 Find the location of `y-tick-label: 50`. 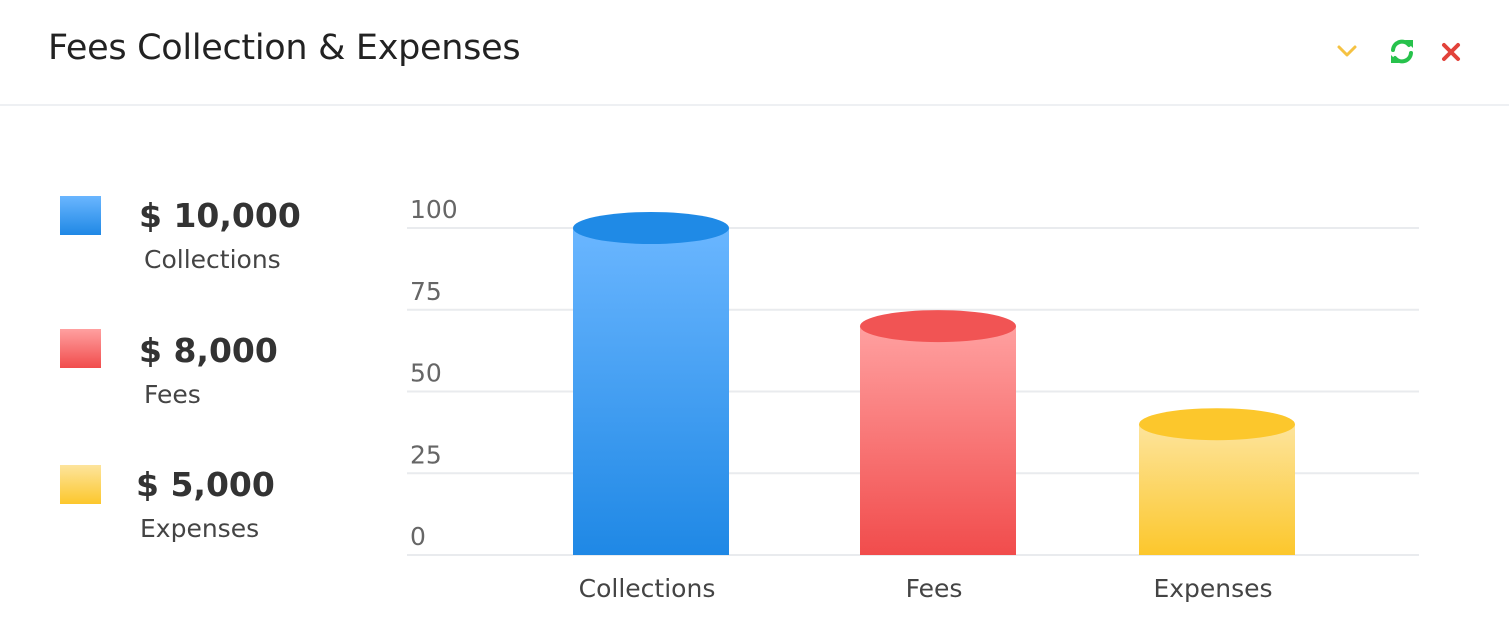

y-tick-label: 50 is located at coordinates (426, 373).